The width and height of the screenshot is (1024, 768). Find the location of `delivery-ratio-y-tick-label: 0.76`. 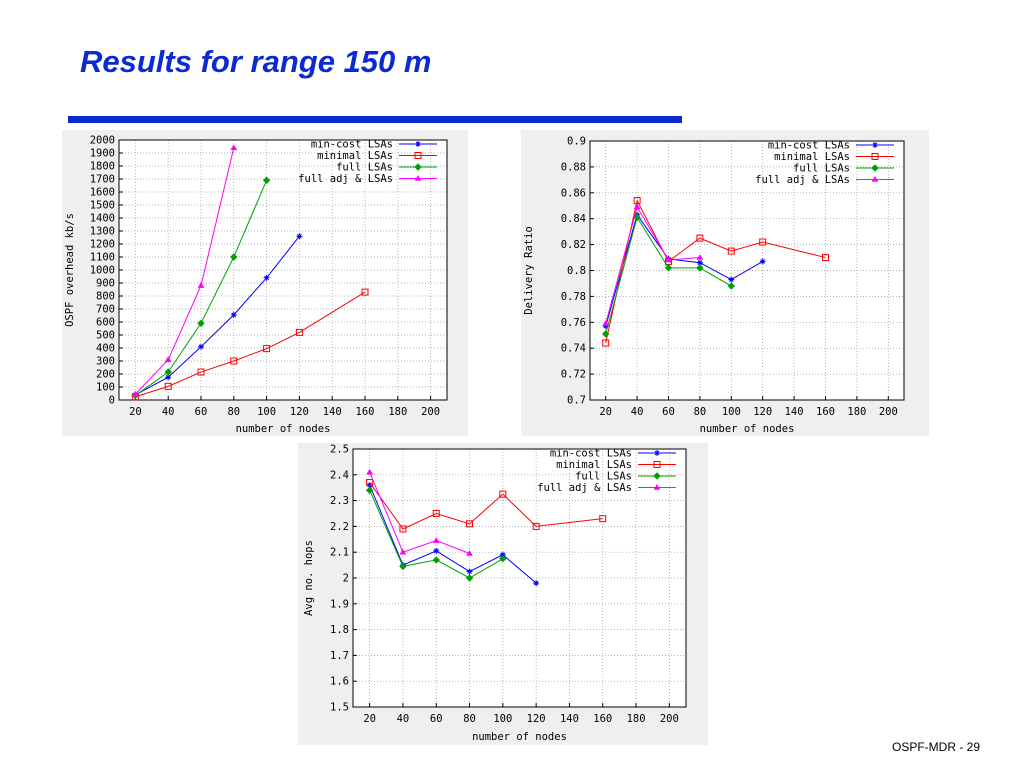

delivery-ratio-y-tick-label: 0.76 is located at coordinates (573, 323).